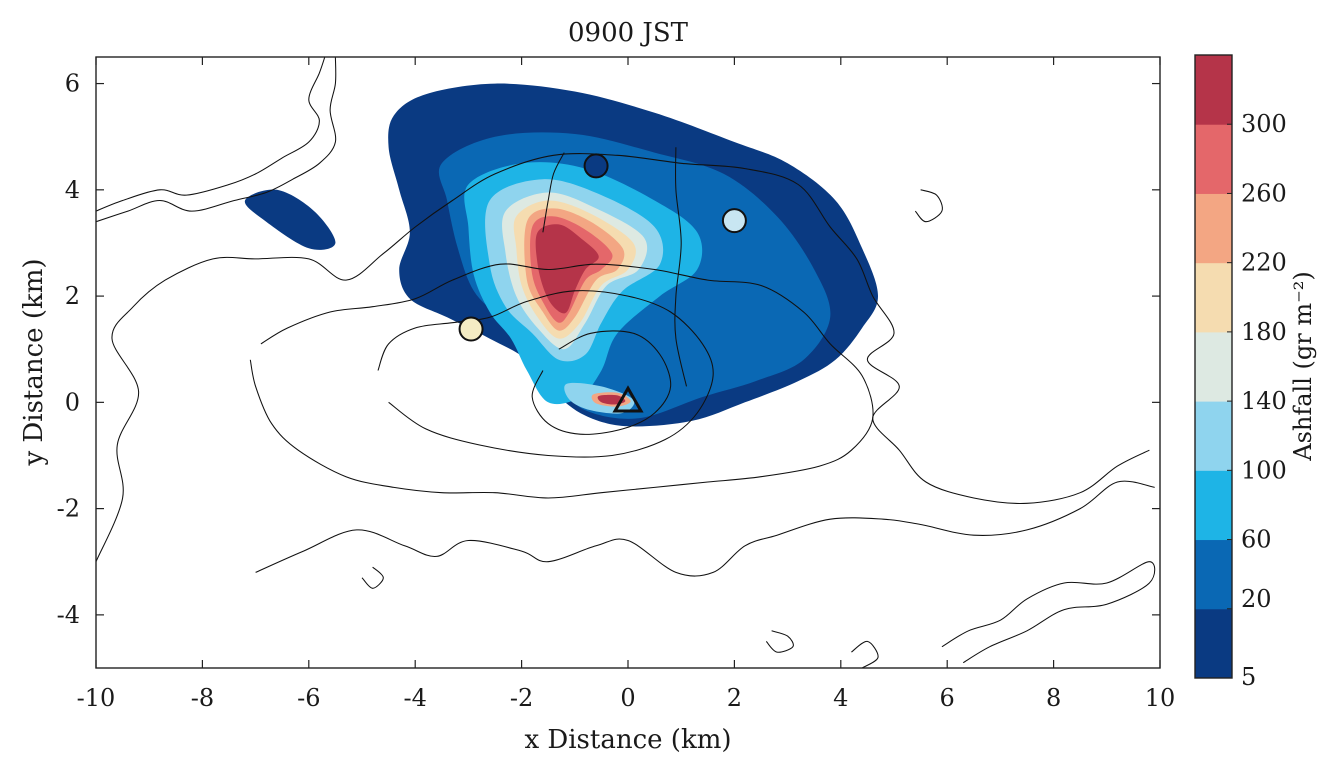 The image size is (1332, 777). Describe the element at coordinates (1264, 401) in the screenshot. I see `colorbar-tick-label: 140` at that location.